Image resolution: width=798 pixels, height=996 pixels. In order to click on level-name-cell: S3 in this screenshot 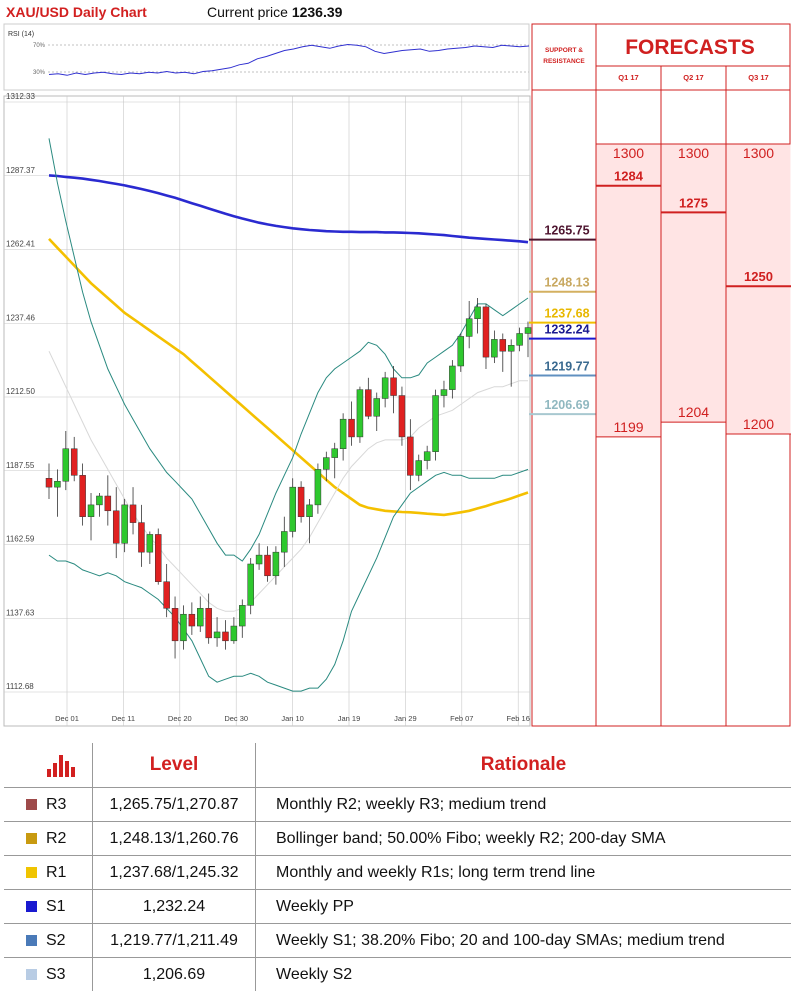, I will do `click(48, 974)`.